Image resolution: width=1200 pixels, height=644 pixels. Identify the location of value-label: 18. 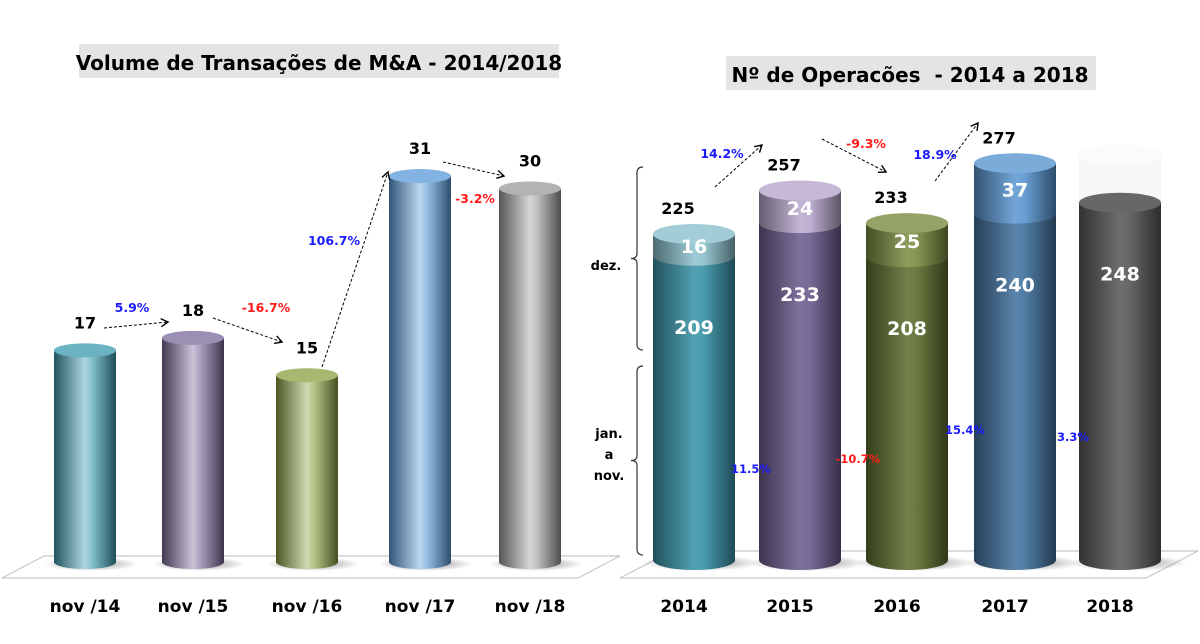
(193, 310).